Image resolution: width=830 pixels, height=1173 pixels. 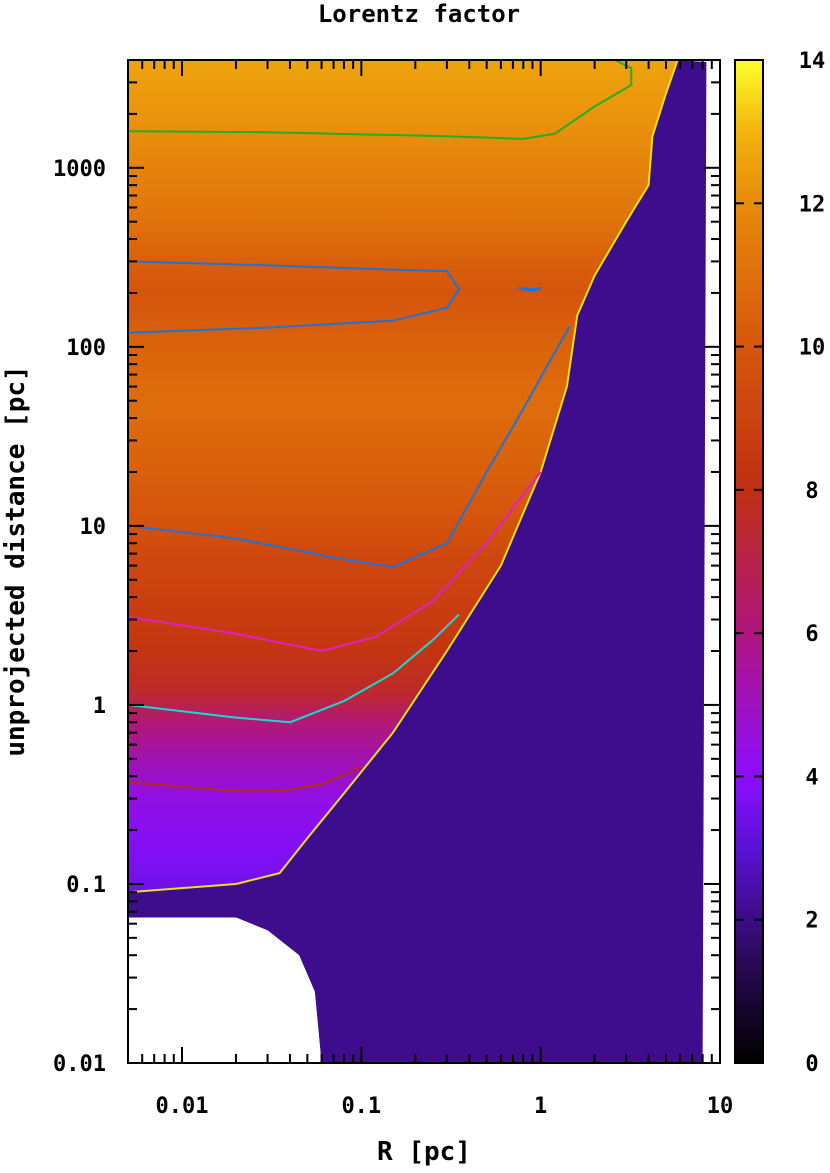 What do you see at coordinates (811, 634) in the screenshot?
I see `colorbar-tick-label: 6` at bounding box center [811, 634].